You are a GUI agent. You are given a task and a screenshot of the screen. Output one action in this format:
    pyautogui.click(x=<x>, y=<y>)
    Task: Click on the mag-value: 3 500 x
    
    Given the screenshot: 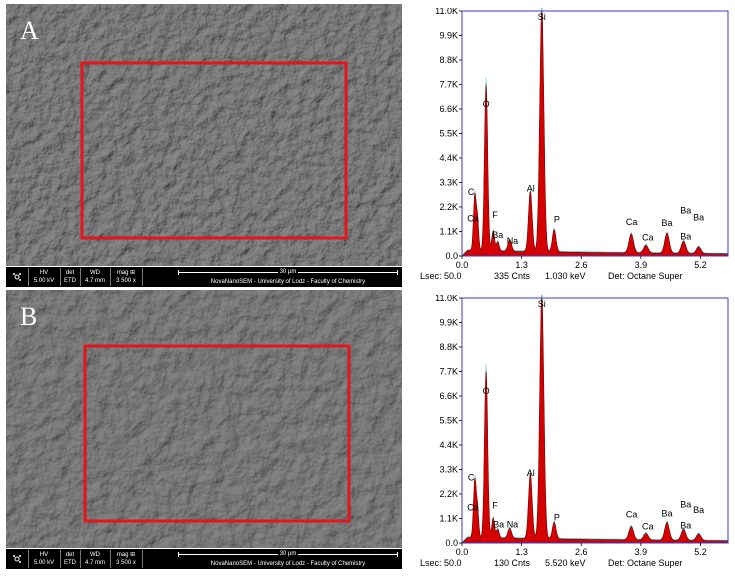 What is the action you would take?
    pyautogui.click(x=126, y=563)
    